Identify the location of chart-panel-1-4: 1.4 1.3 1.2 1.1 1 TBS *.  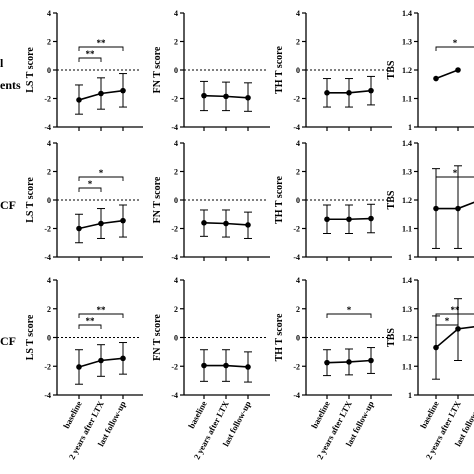
(430, 70).